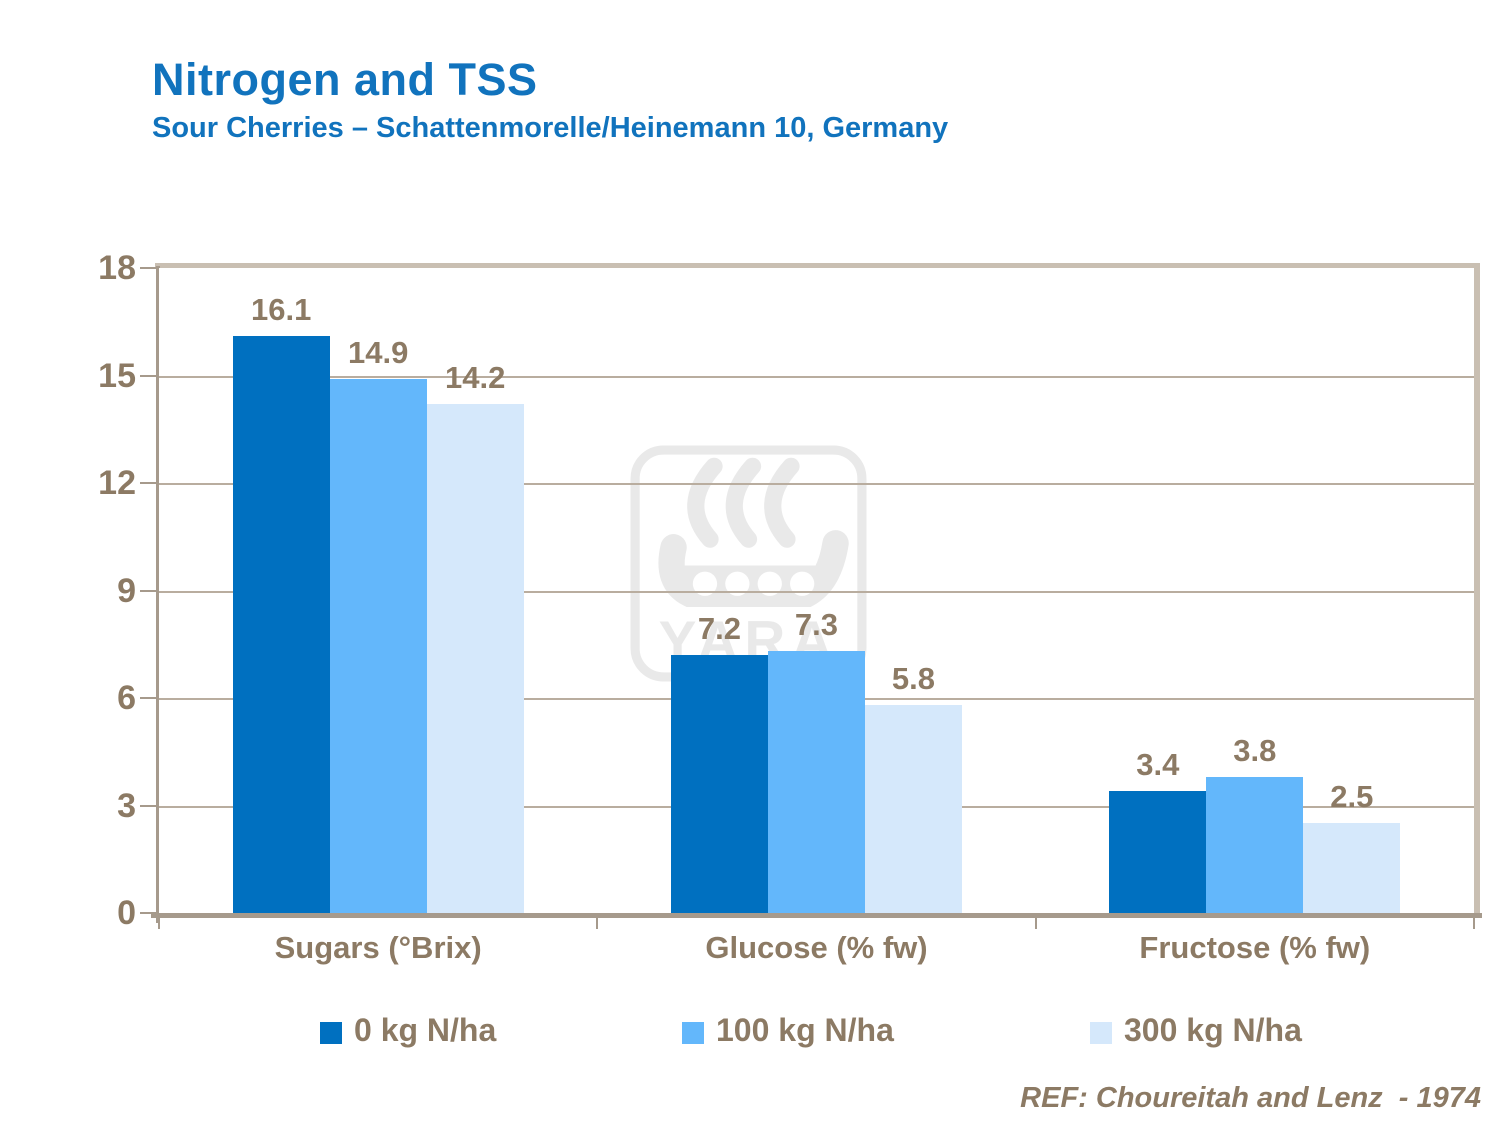  I want to click on bar-wrap: 5.8, so click(913, 590).